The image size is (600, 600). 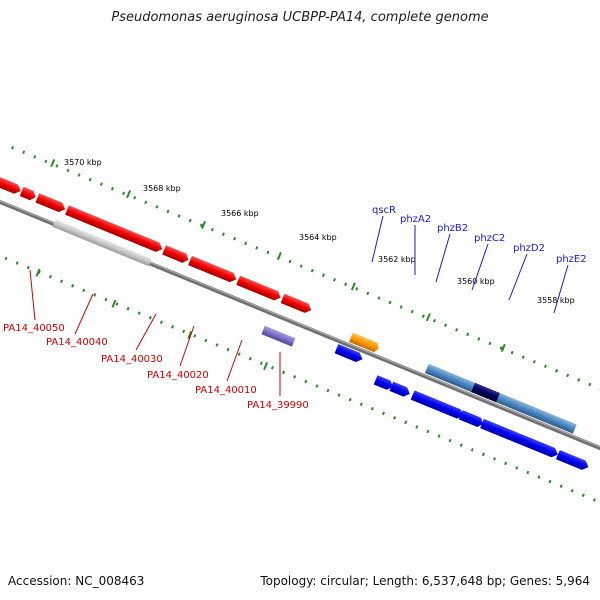 What do you see at coordinates (132, 359) in the screenshot?
I see `gene-label: PA14_40030` at bounding box center [132, 359].